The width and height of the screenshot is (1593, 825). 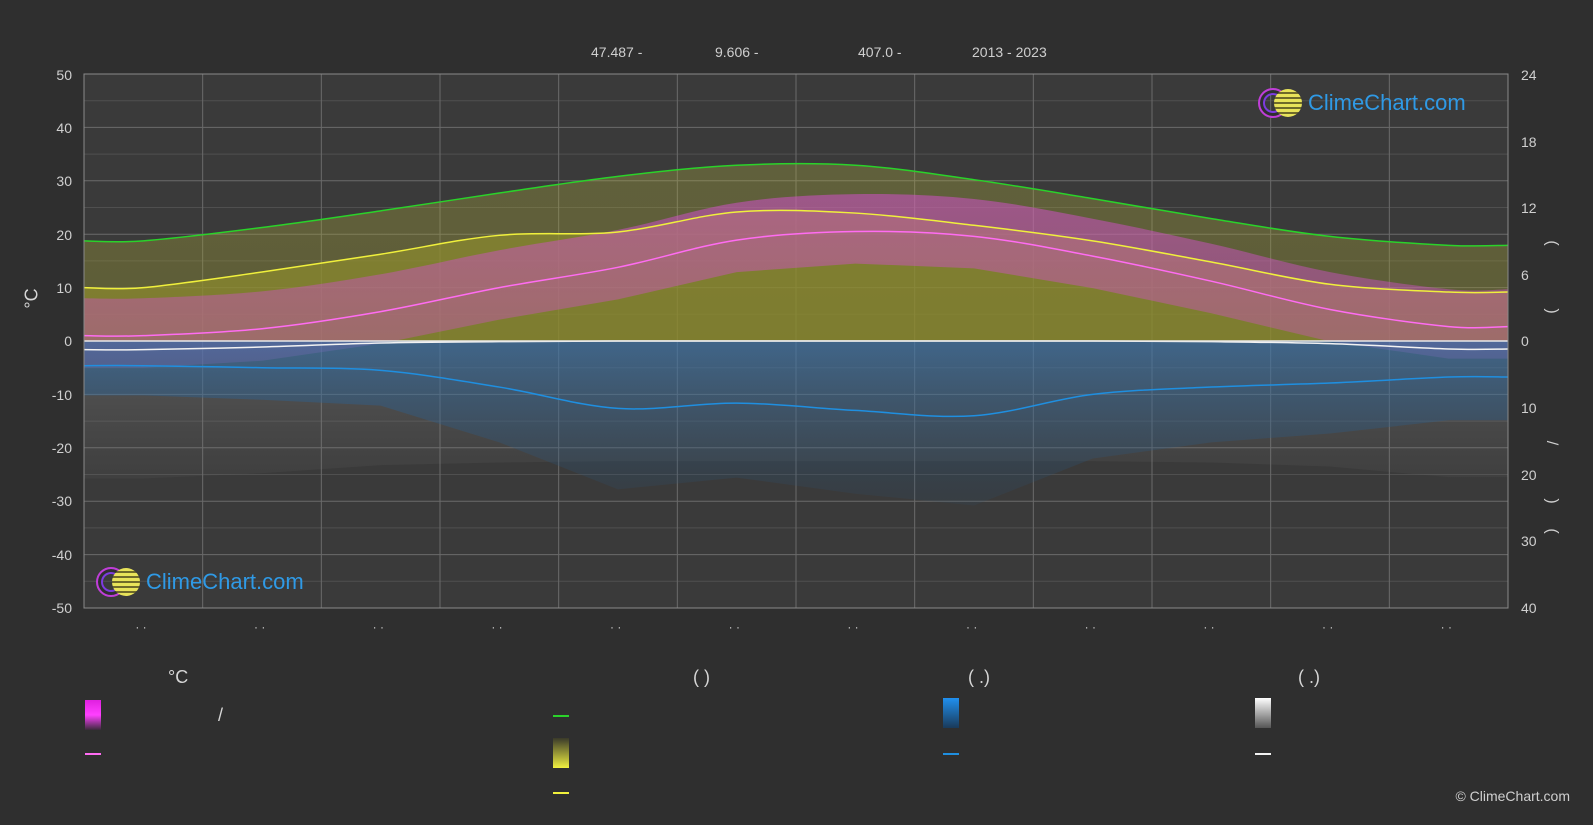 What do you see at coordinates (61, 501) in the screenshot?
I see `left-tick-minus30: -30` at bounding box center [61, 501].